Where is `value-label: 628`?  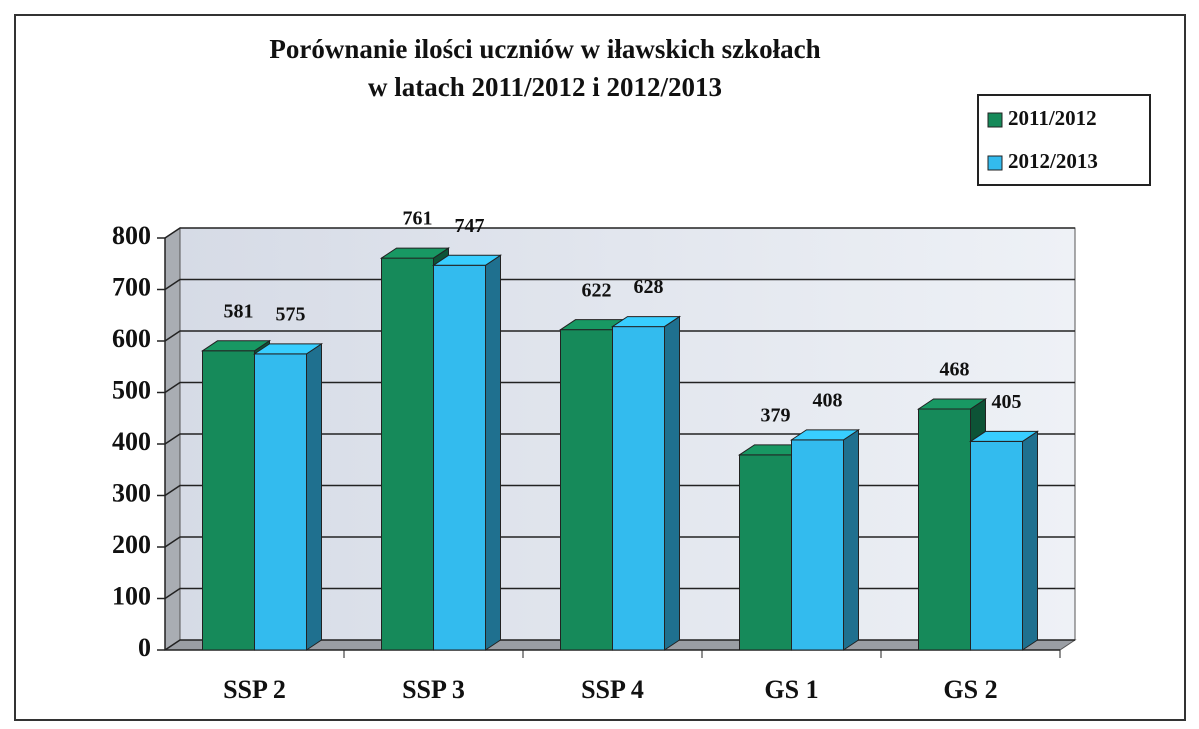 value-label: 628 is located at coordinates (649, 287).